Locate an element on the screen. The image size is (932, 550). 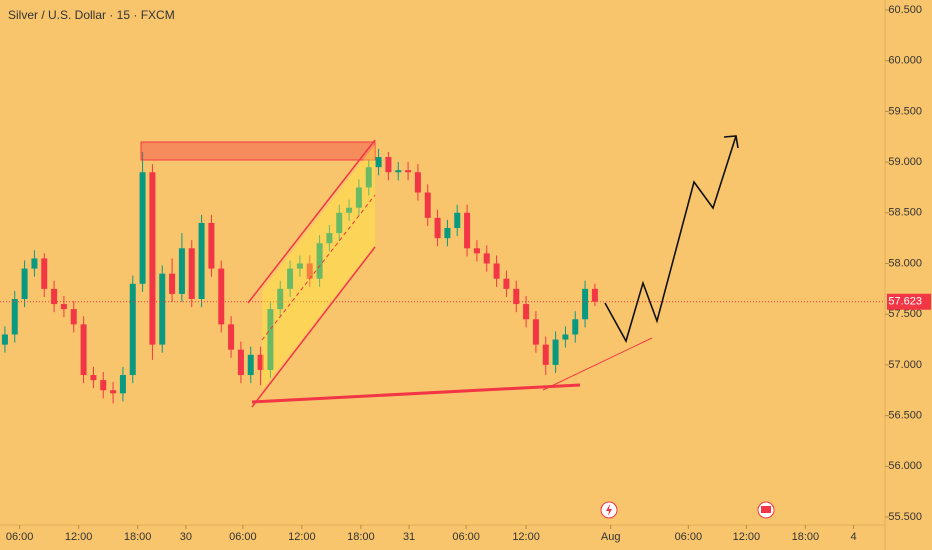
flag-shape is located at coordinates (766, 509).